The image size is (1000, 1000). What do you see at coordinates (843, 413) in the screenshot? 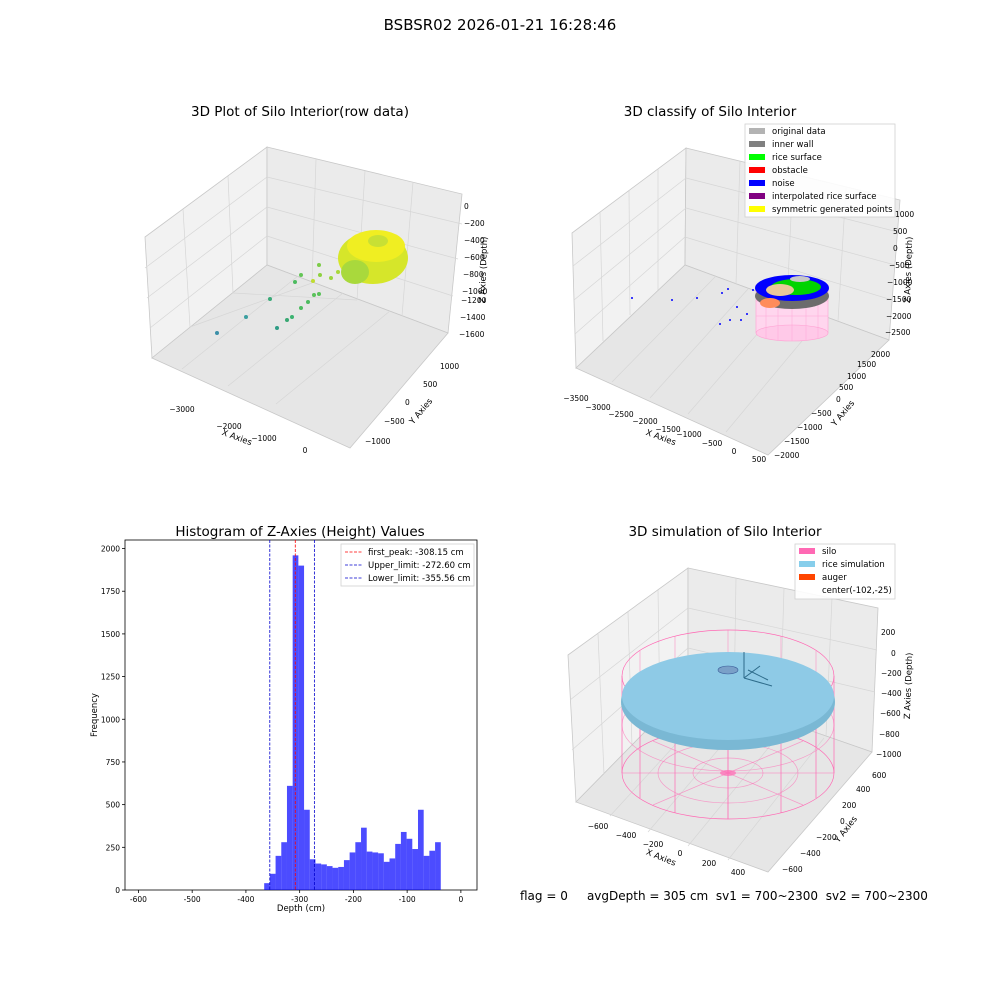
I see `panel2-y-label: Y Axies` at bounding box center [843, 413].